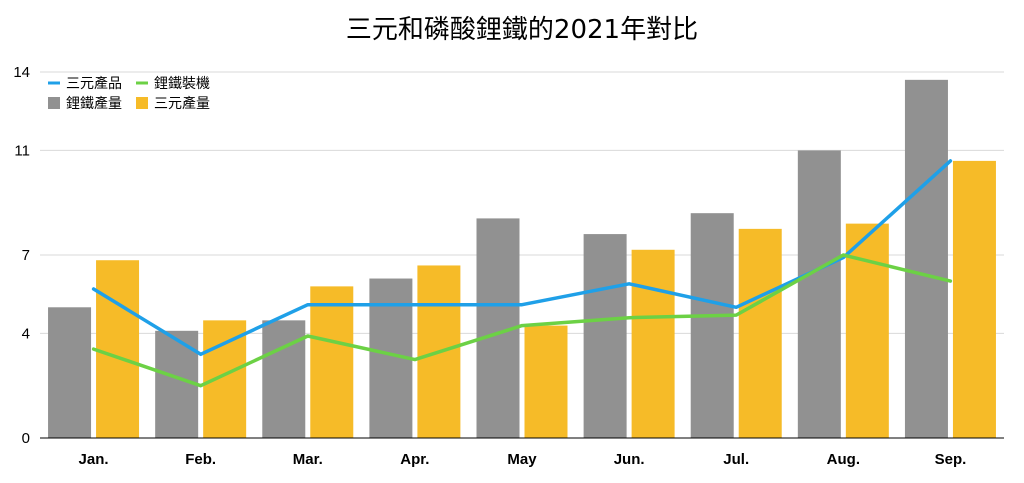 The width and height of the screenshot is (1024, 483). I want to click on y-tick-label: 7, so click(26, 255).